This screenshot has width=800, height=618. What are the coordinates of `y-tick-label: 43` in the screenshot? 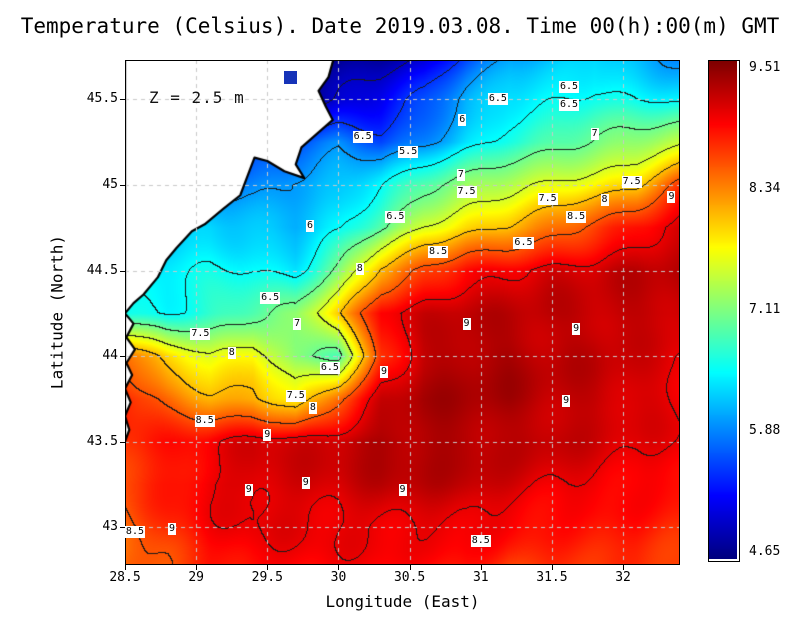 It's located at (110, 527).